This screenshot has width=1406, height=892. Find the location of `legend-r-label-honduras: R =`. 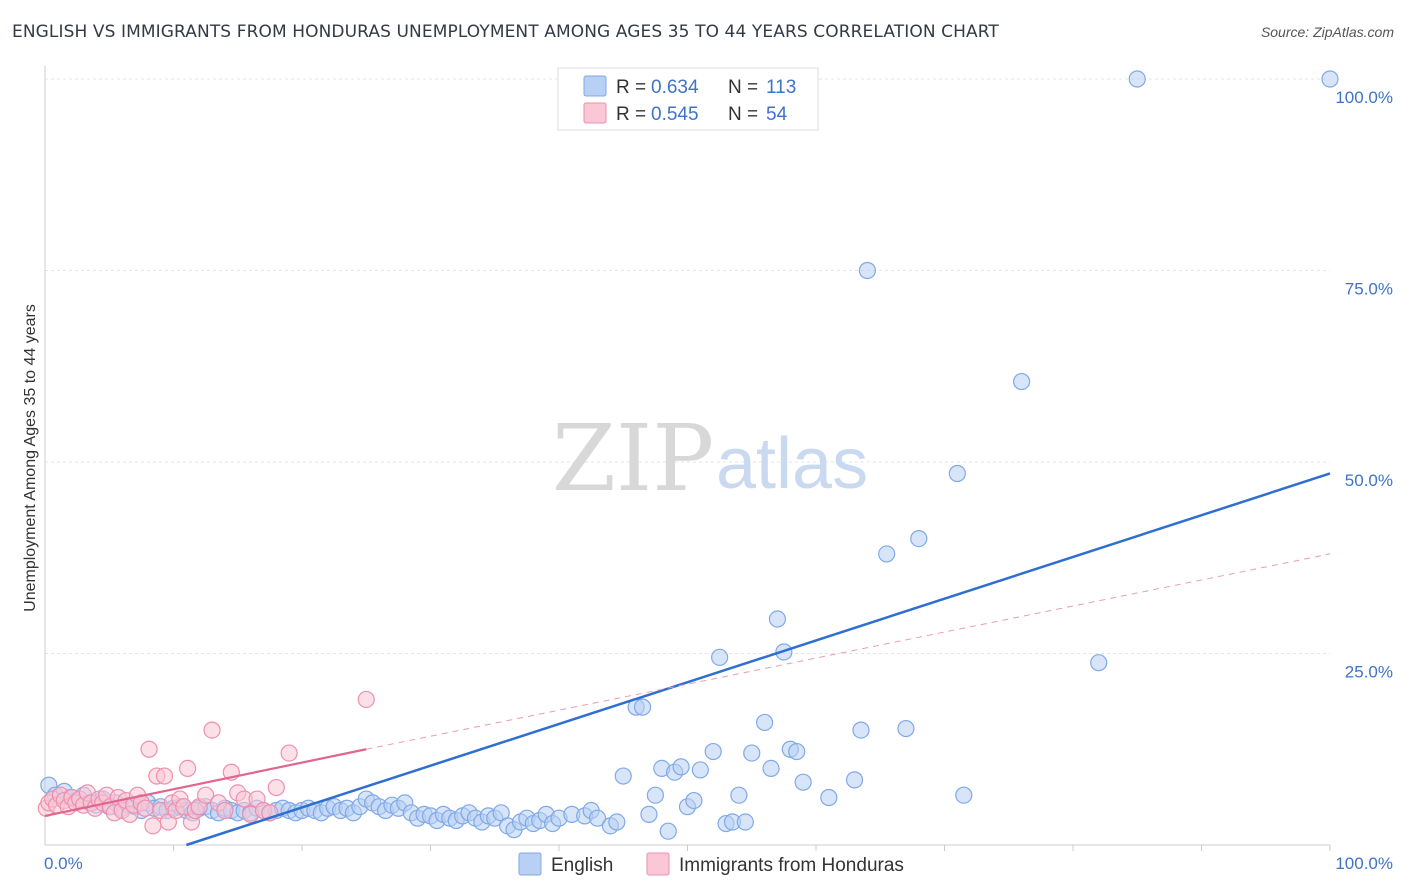

legend-r-label-honduras: R = is located at coordinates (631, 114).